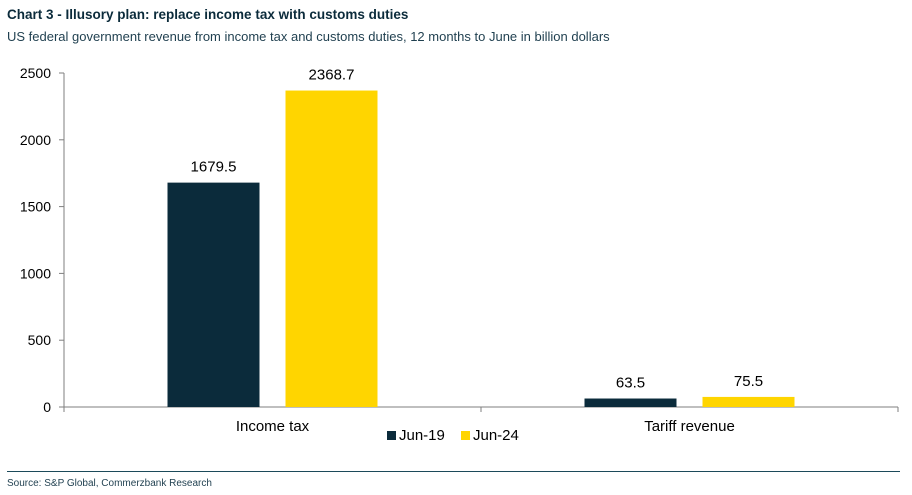  Describe the element at coordinates (332, 75) in the screenshot. I see `data-label: 2368.7` at that location.